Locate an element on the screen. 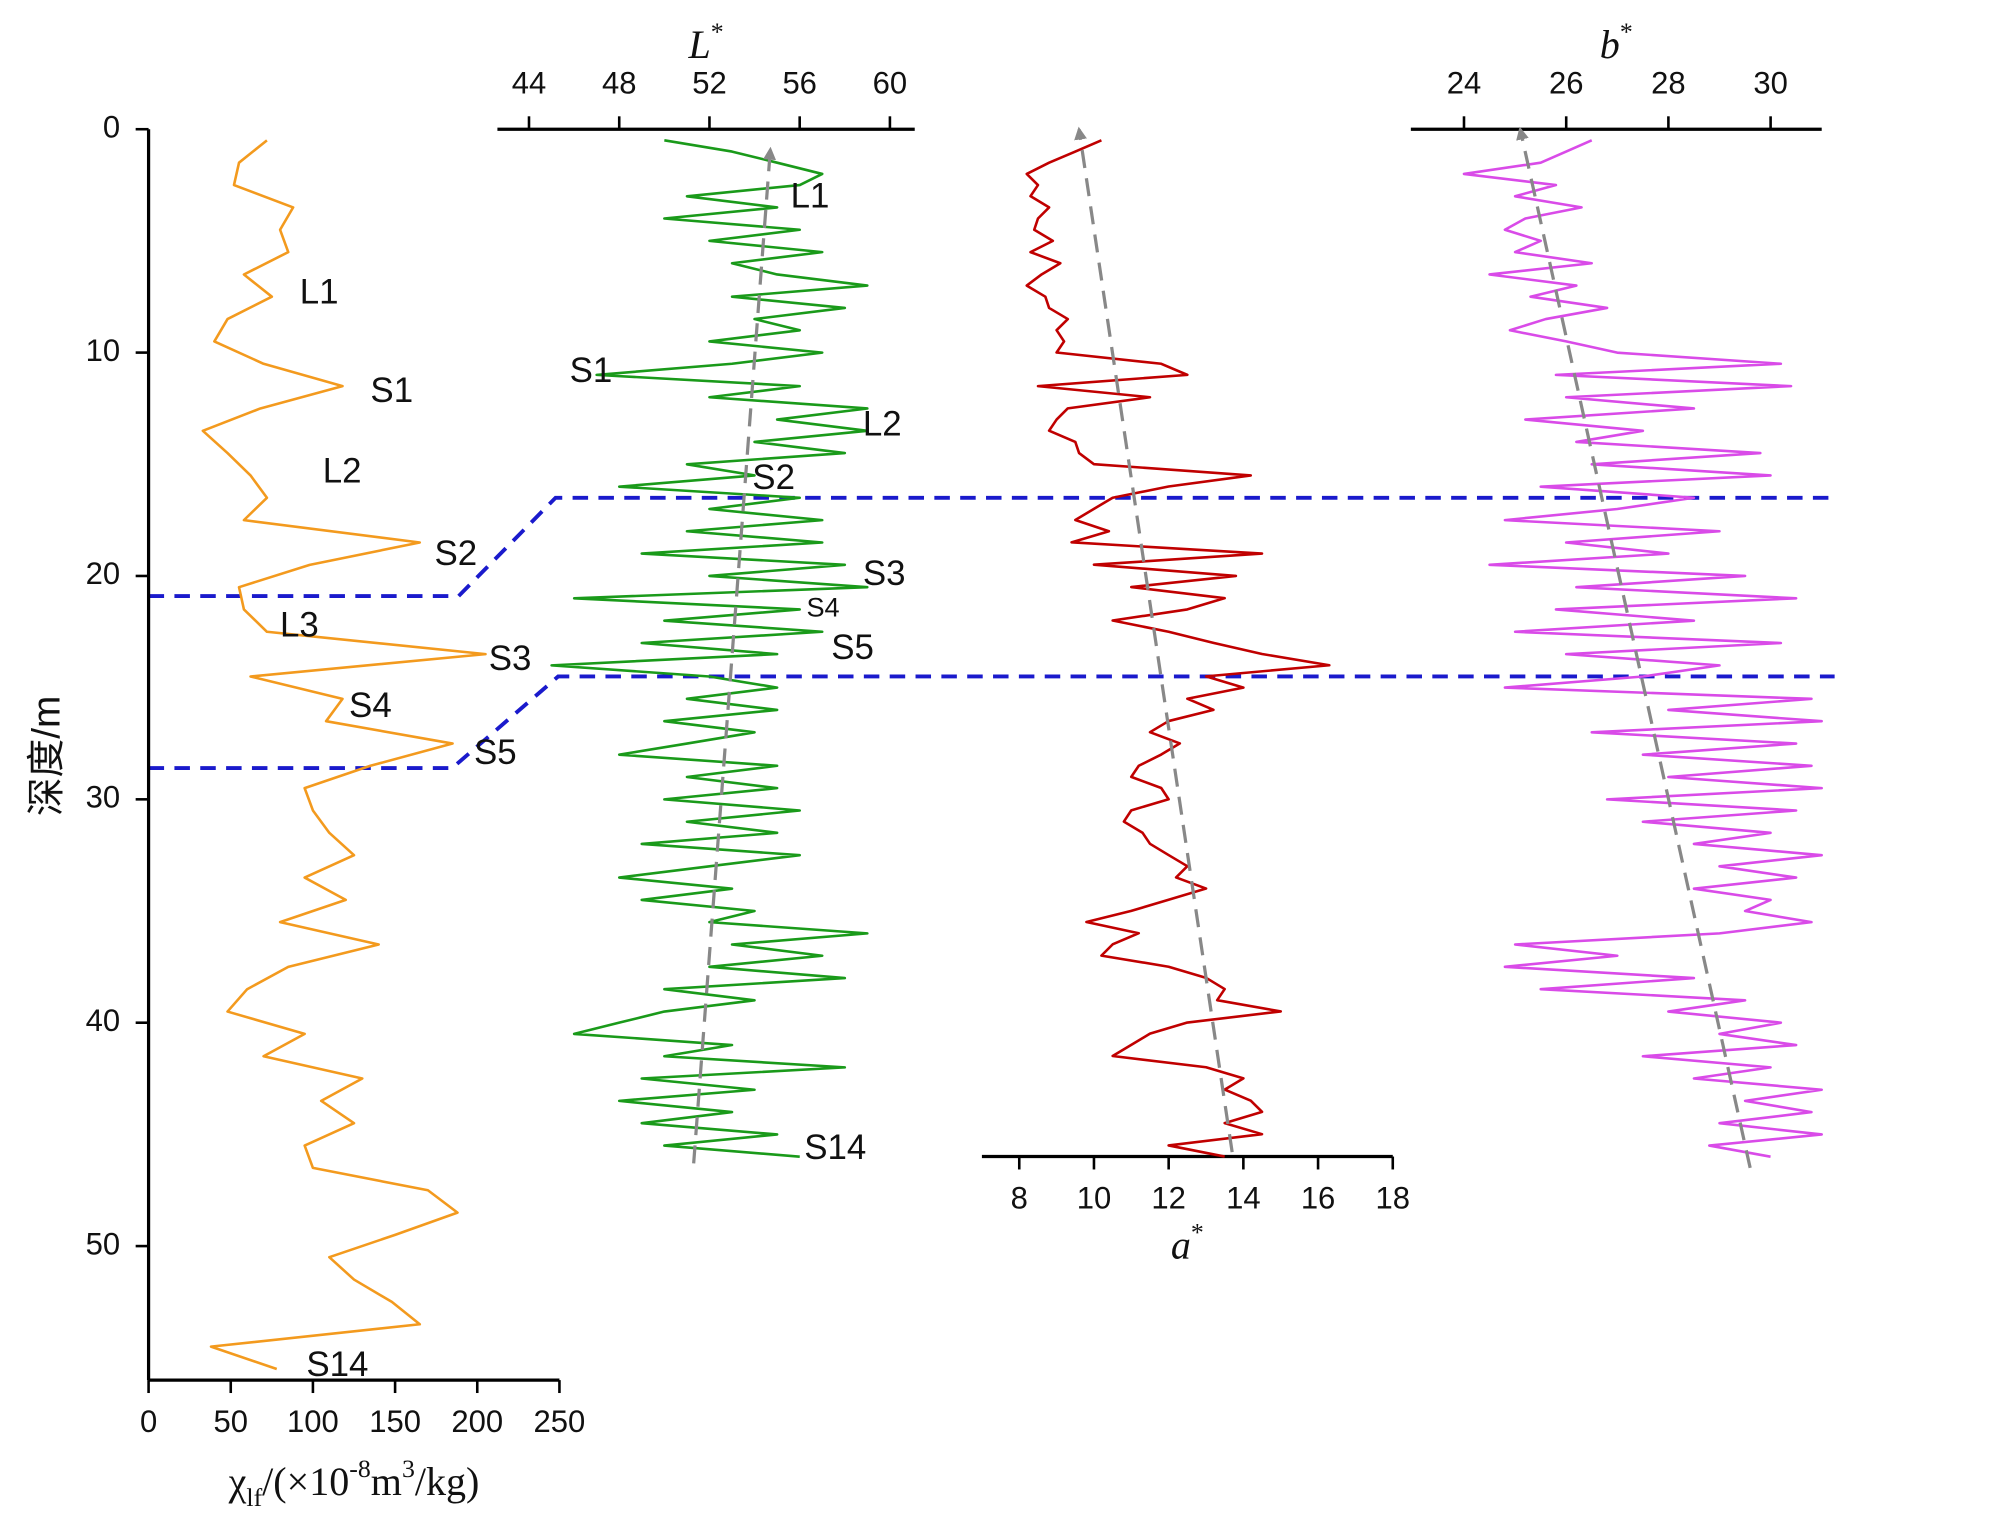 Image resolution: width=2000 pixels, height=1530 pixels. axis-label-part: b is located at coordinates (1610, 44).